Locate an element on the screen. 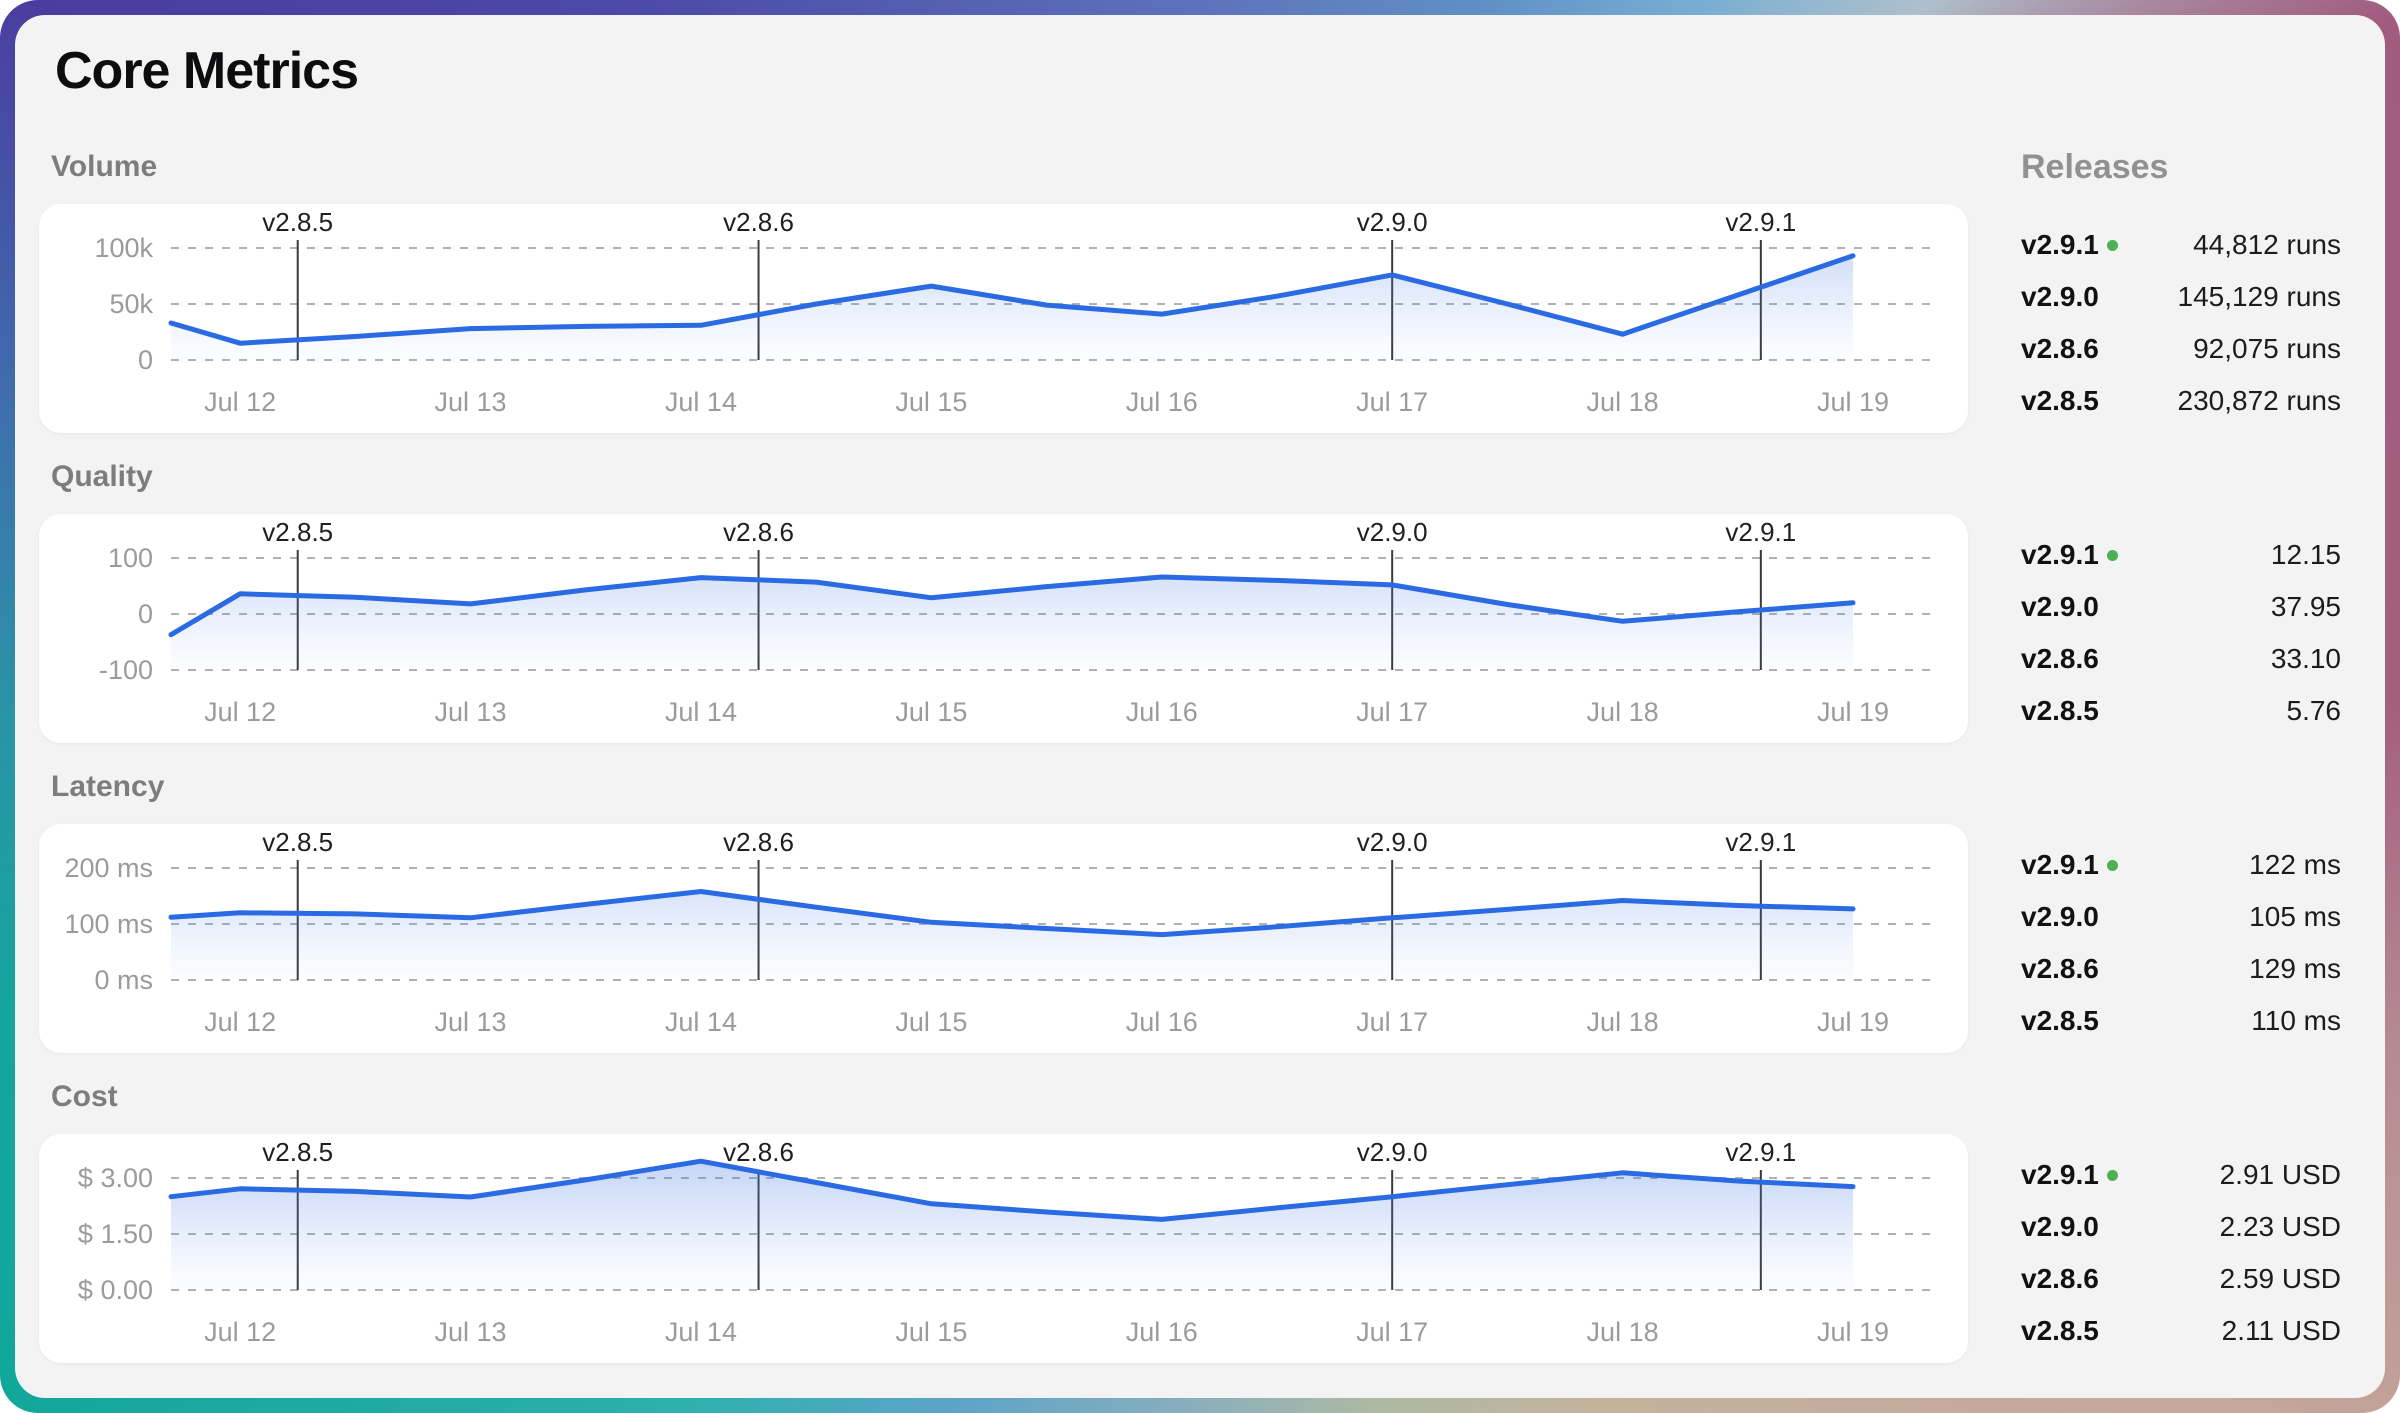 The height and width of the screenshot is (1413, 2400). release-value: 2.59 USD is located at coordinates (2280, 1278).